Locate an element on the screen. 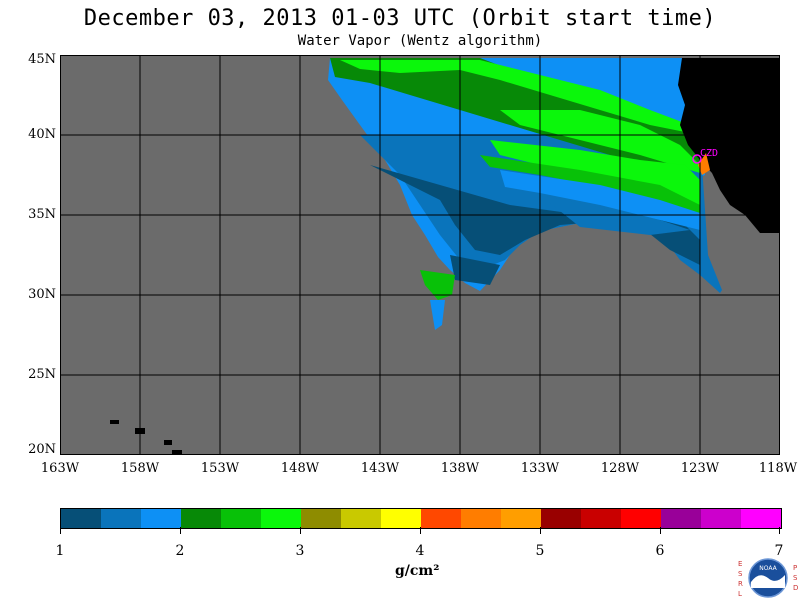 This screenshot has height=604, width=800. logo-left-letter: S is located at coordinates (740, 574).